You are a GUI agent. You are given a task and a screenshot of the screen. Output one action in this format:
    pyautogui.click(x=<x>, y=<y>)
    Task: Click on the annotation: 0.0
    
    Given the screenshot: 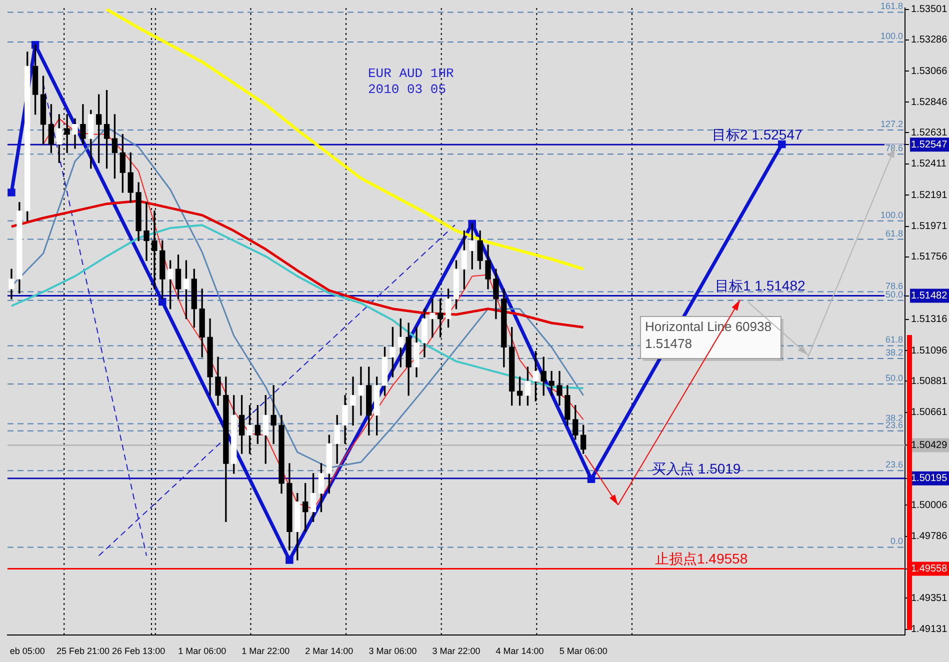 What is the action you would take?
    pyautogui.click(x=896, y=541)
    